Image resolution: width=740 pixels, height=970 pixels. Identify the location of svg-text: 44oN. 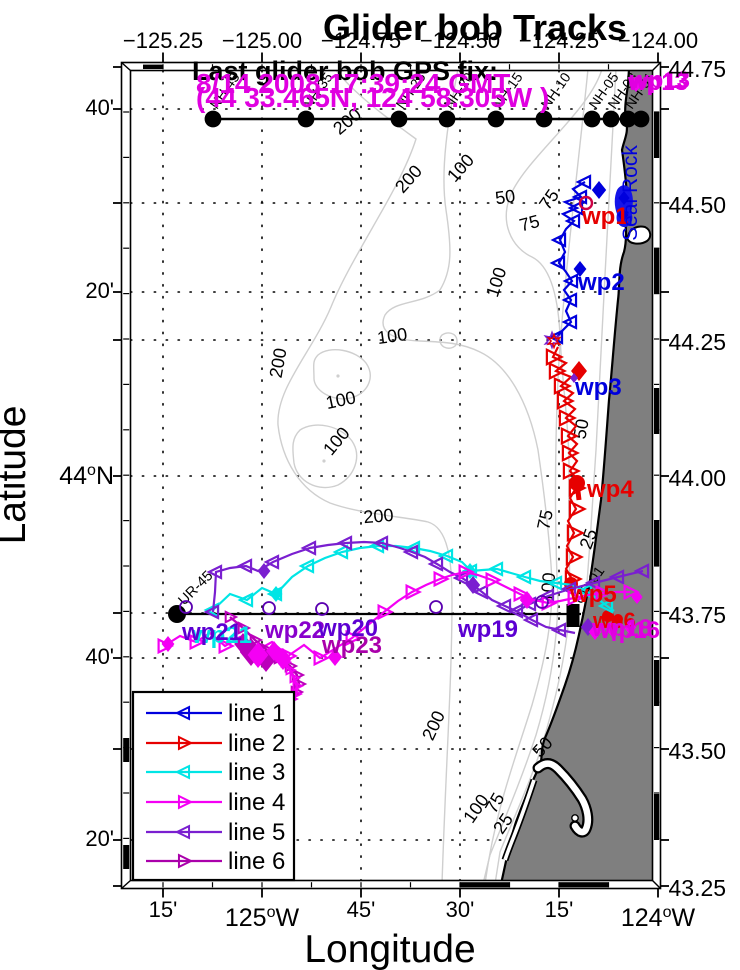
(86, 476).